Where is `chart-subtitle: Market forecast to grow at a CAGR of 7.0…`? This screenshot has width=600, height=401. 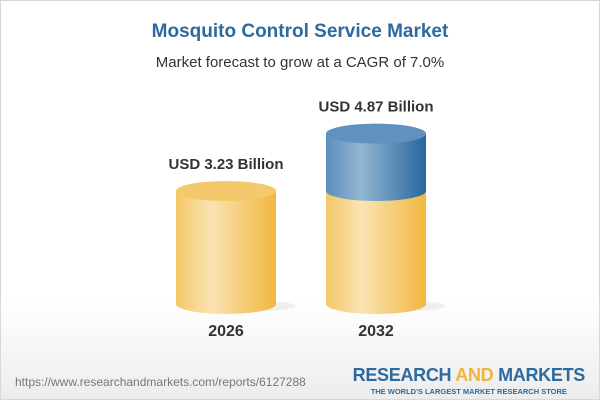
chart-subtitle: Market forecast to grow at a CAGR of 7.0… is located at coordinates (300, 62).